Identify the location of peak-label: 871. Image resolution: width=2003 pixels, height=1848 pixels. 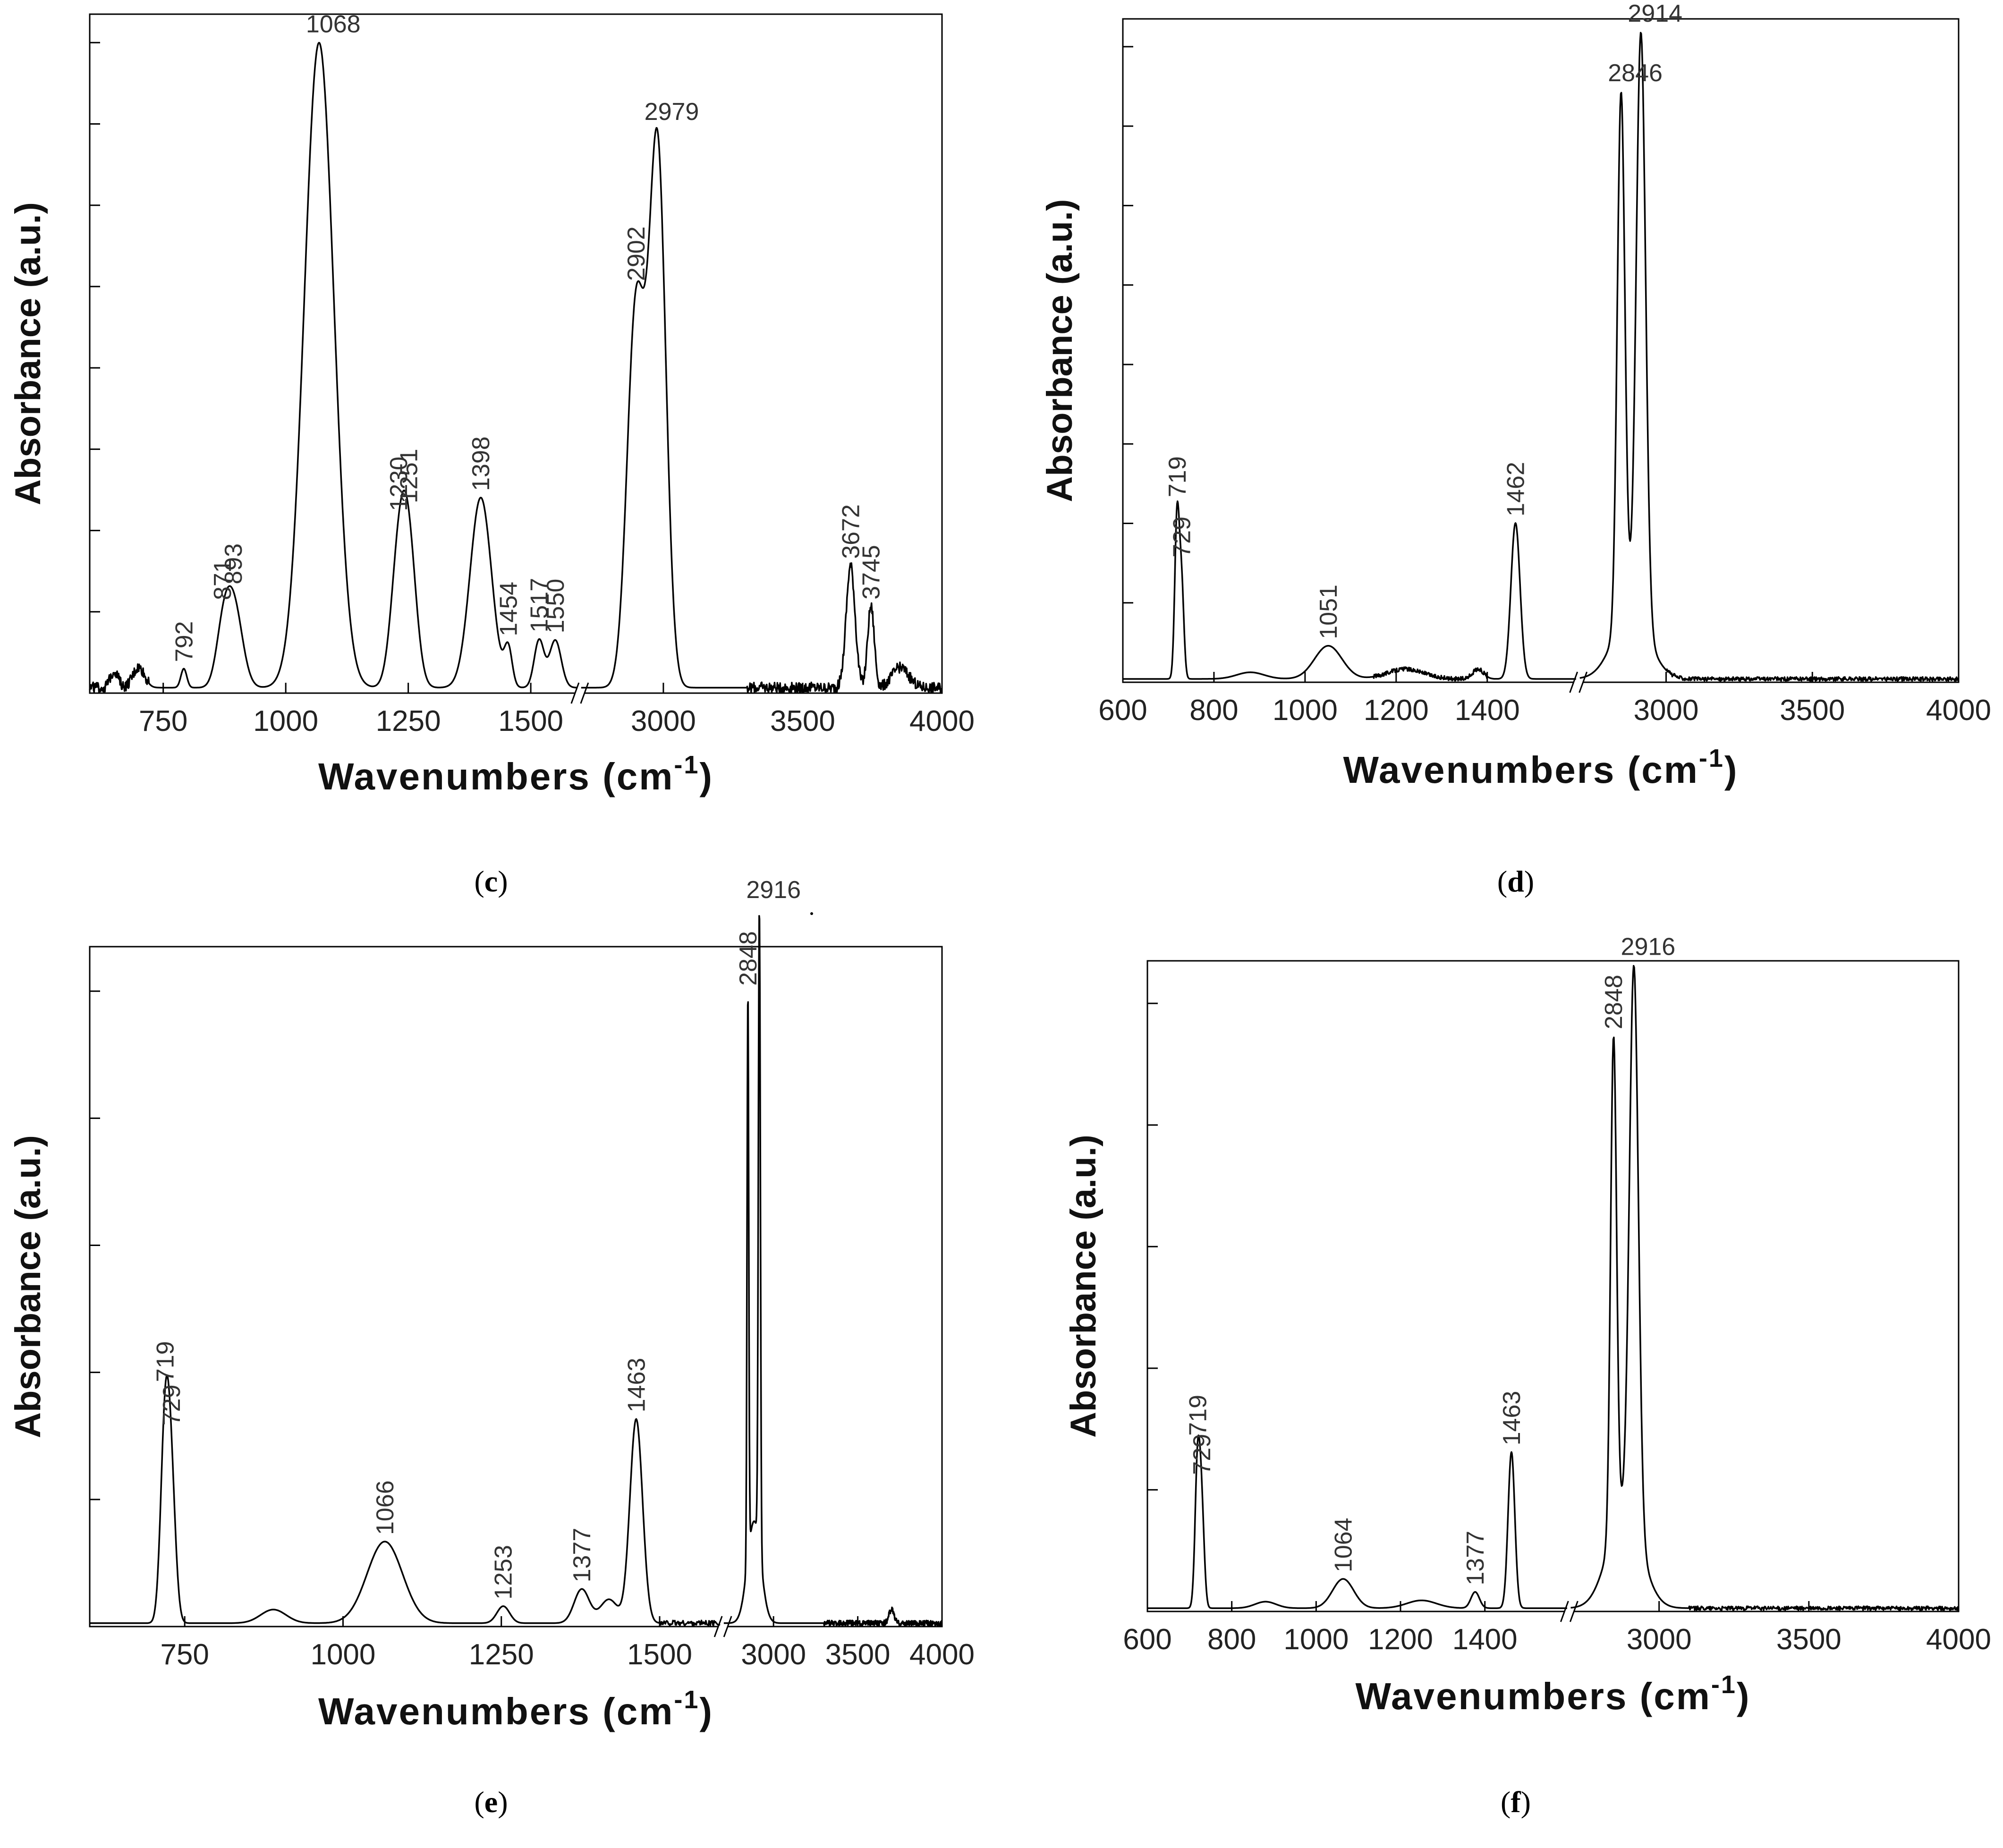
(223, 579).